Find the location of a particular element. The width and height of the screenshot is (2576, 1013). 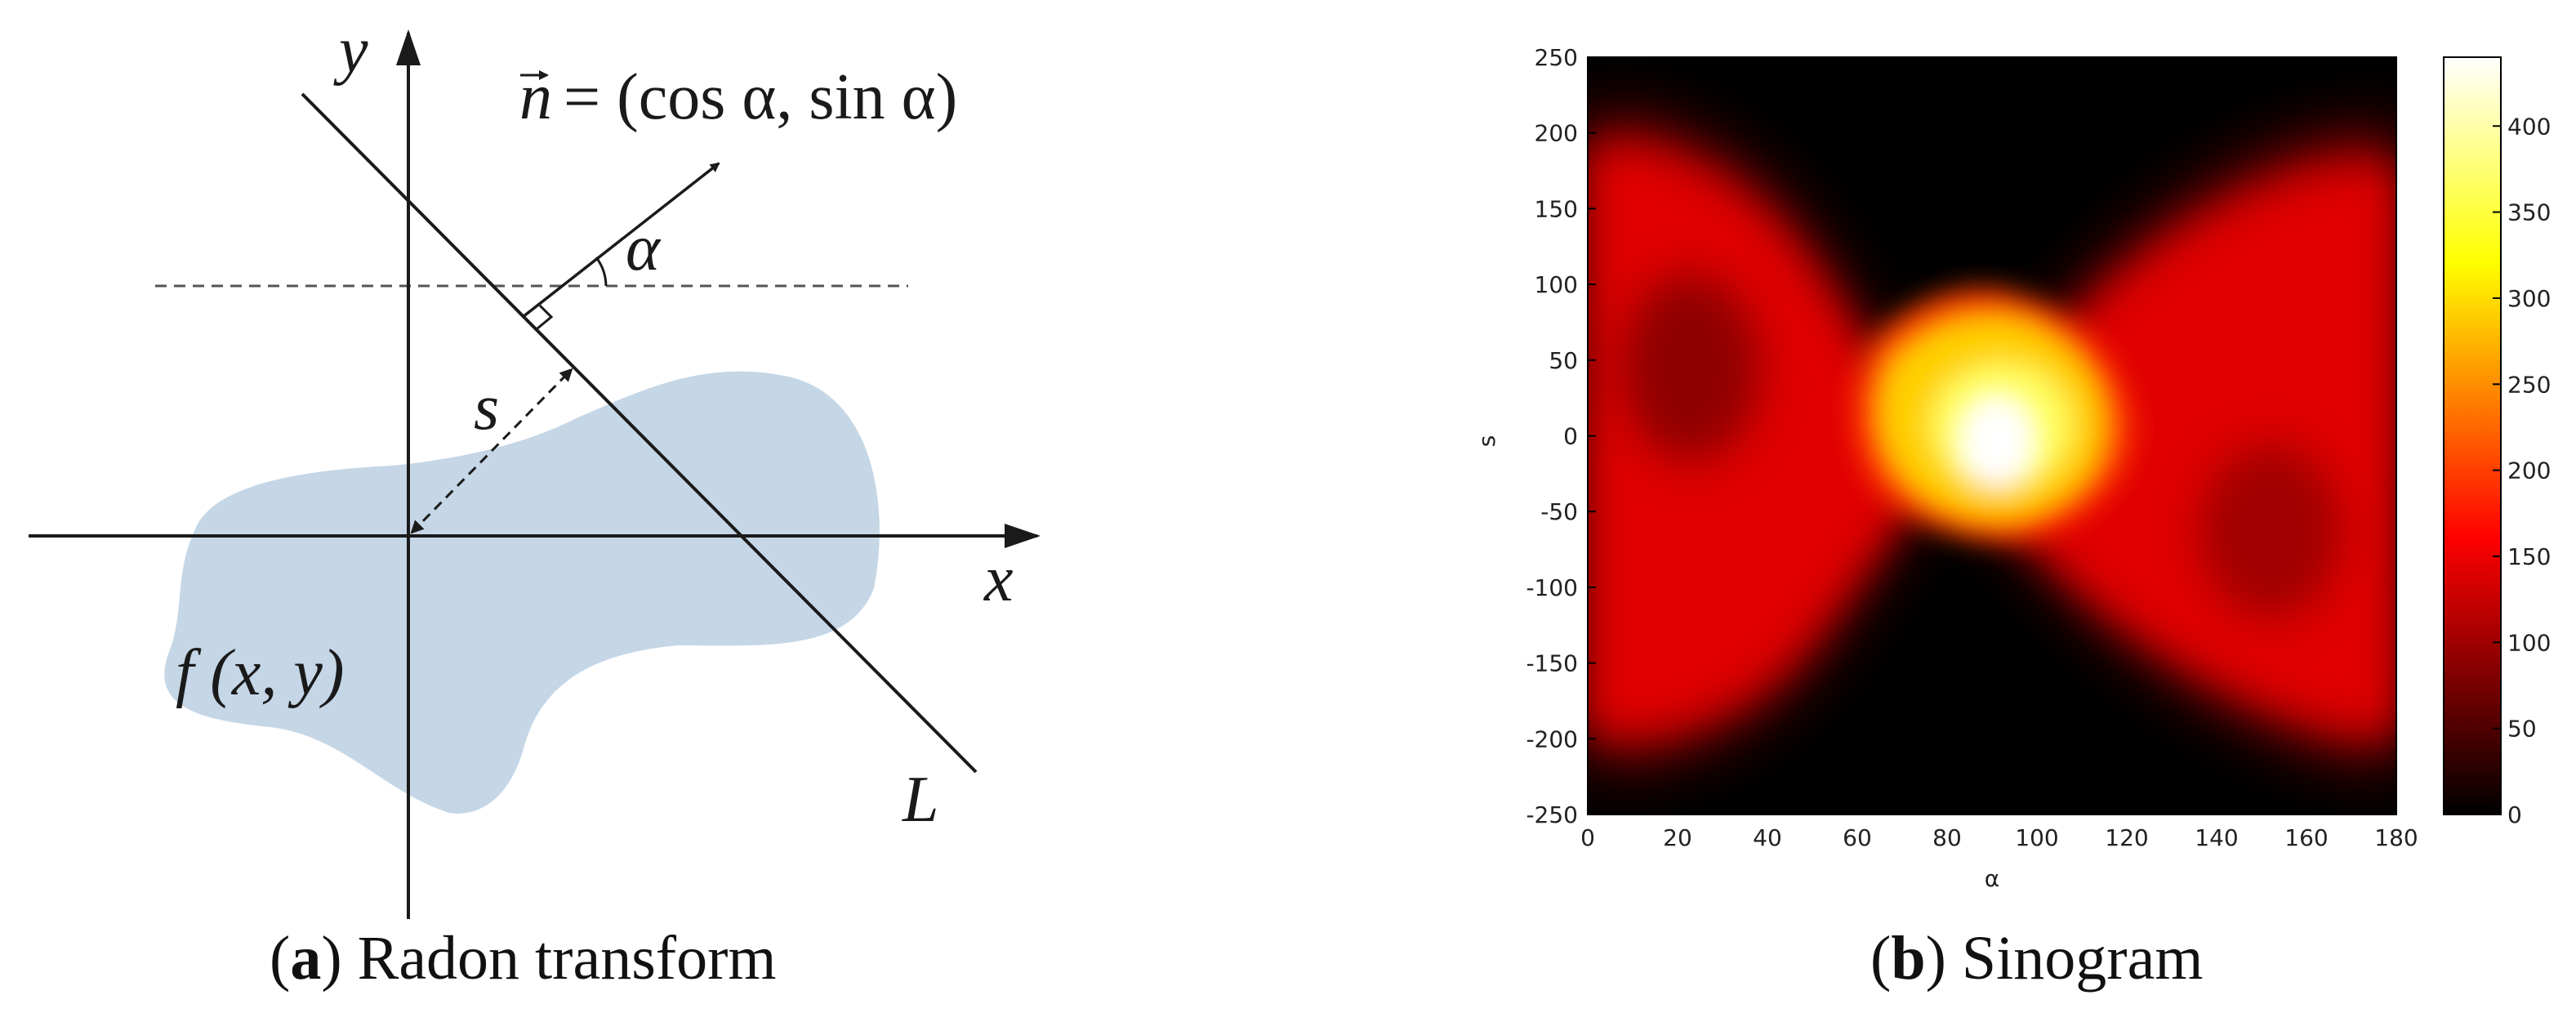

x-axis-label: x is located at coordinates (999, 579).